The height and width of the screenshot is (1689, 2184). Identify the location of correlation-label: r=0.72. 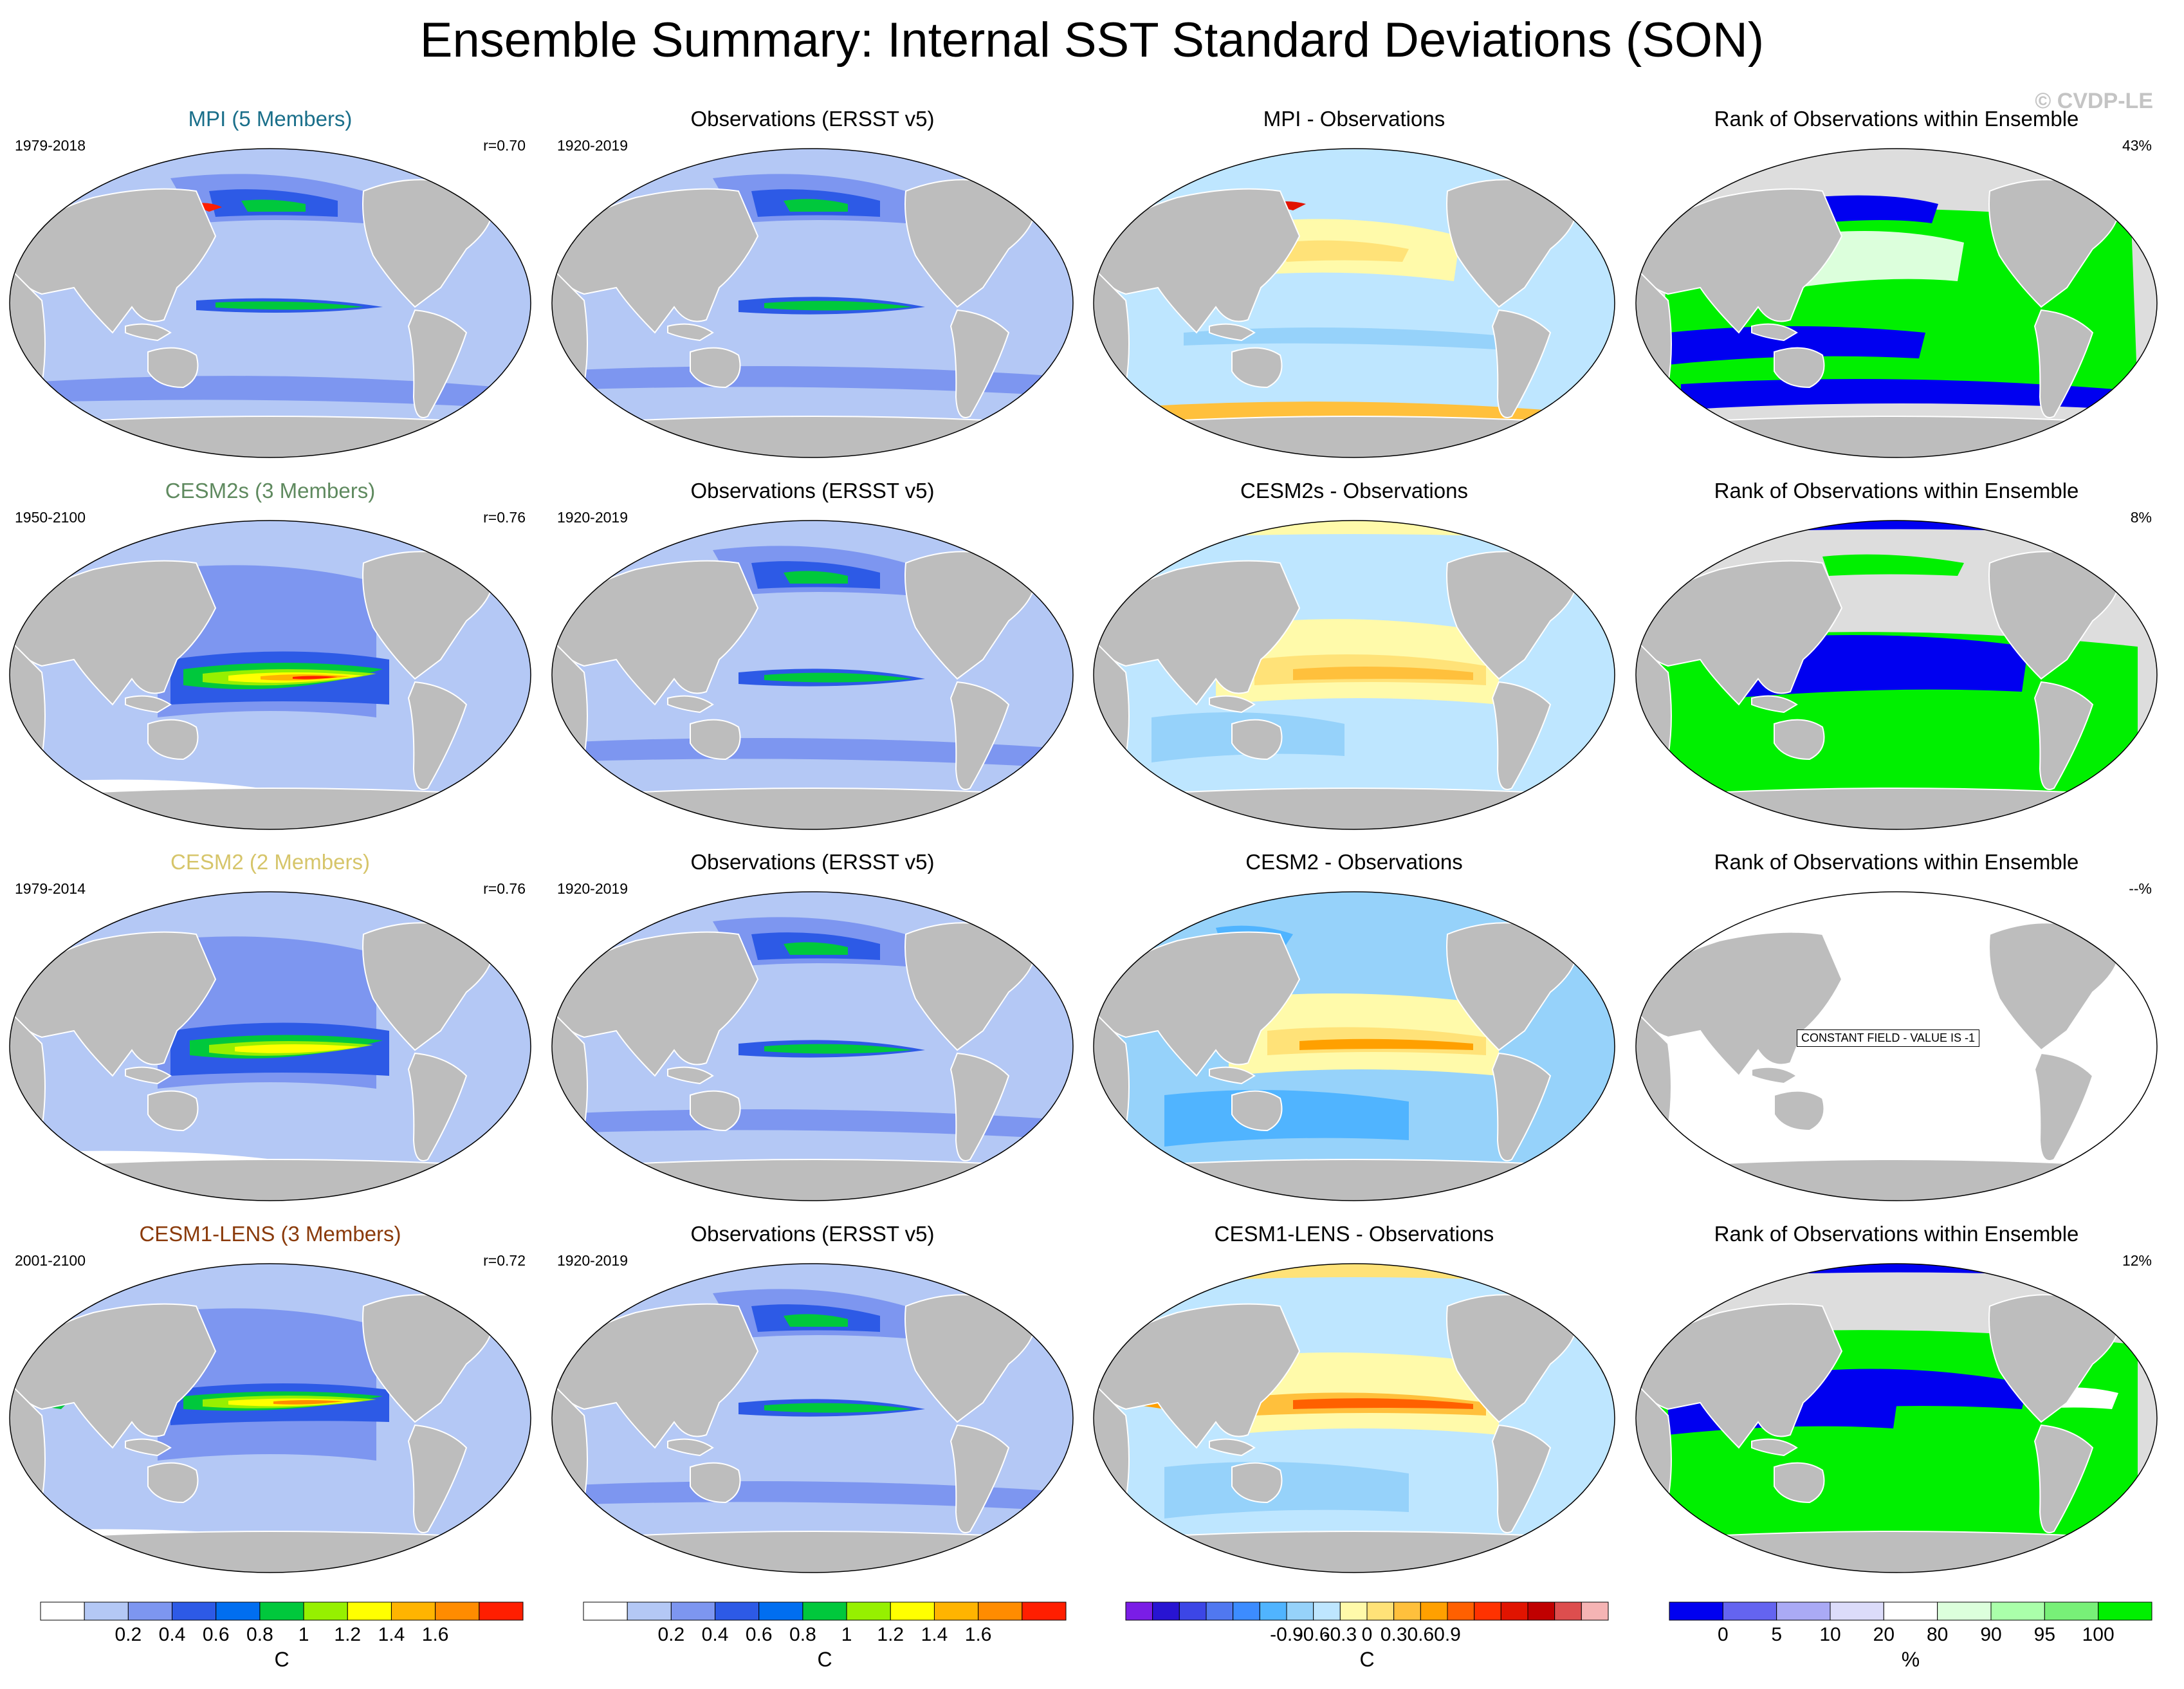
(505, 1260).